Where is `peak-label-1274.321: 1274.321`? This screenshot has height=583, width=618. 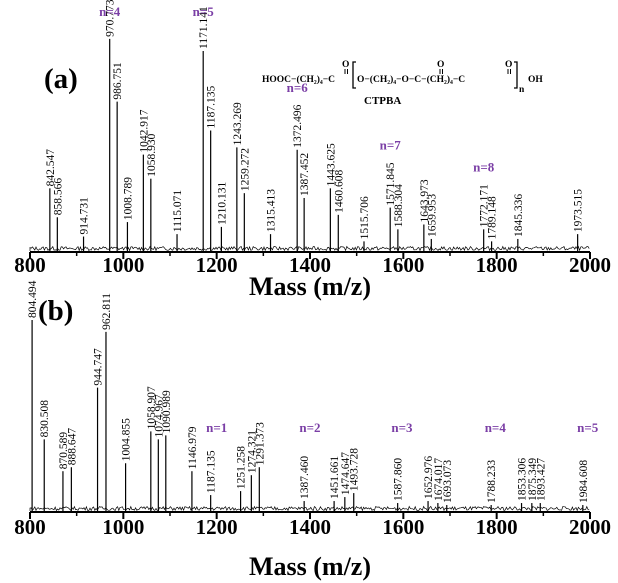
peak-label-1274.321: 1274.321 is located at coordinates (252, 451).